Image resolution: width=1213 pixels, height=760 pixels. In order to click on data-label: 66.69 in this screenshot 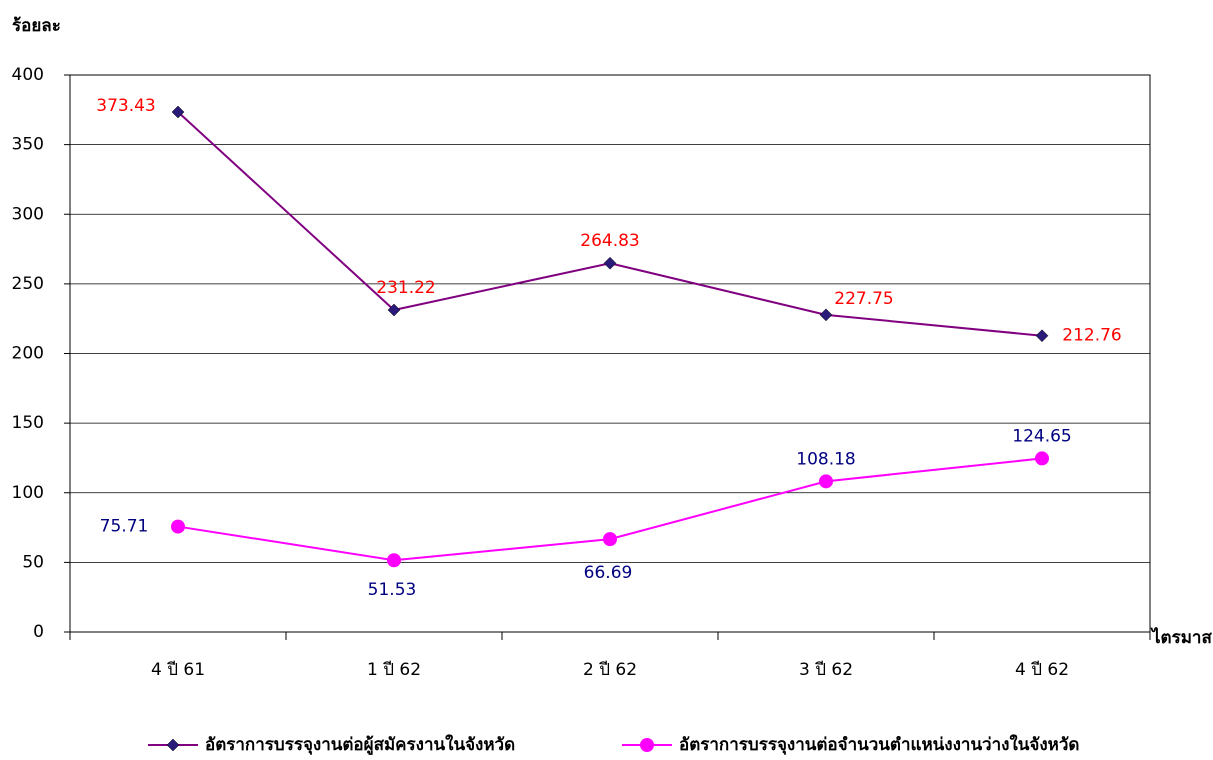, I will do `click(608, 573)`.